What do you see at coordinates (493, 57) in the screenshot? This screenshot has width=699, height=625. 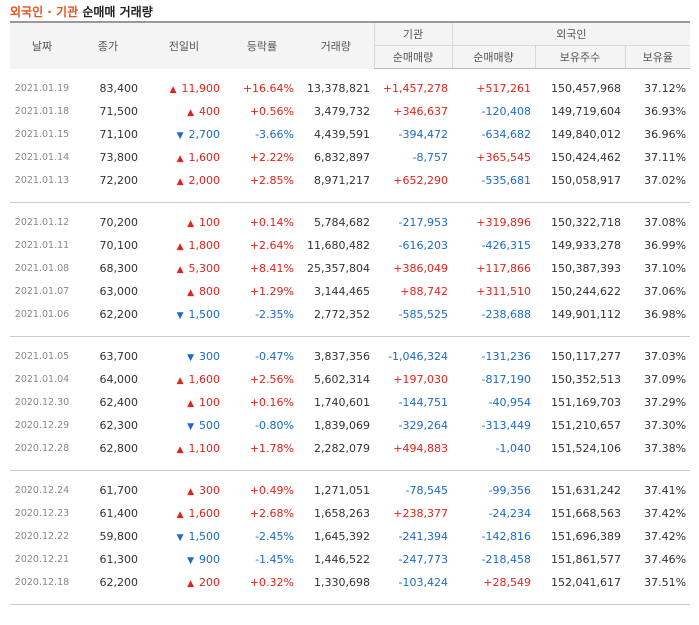 I see `header-foreign-net: 순매매량` at bounding box center [493, 57].